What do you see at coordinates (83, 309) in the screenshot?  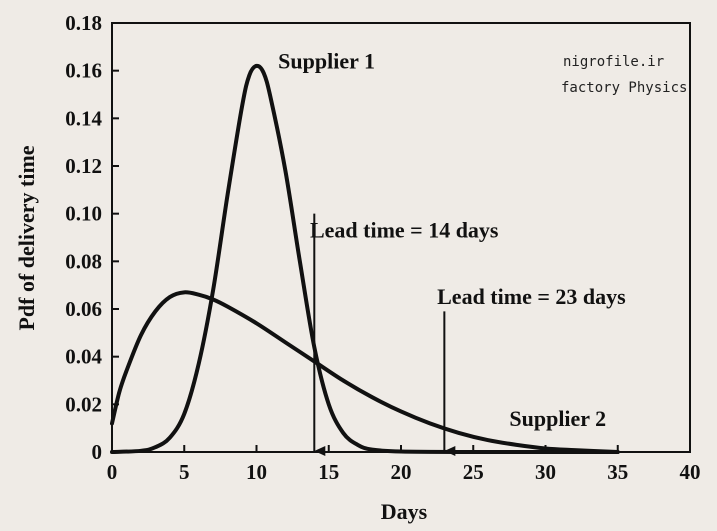 I see `y-tick-label: 0.06` at bounding box center [83, 309].